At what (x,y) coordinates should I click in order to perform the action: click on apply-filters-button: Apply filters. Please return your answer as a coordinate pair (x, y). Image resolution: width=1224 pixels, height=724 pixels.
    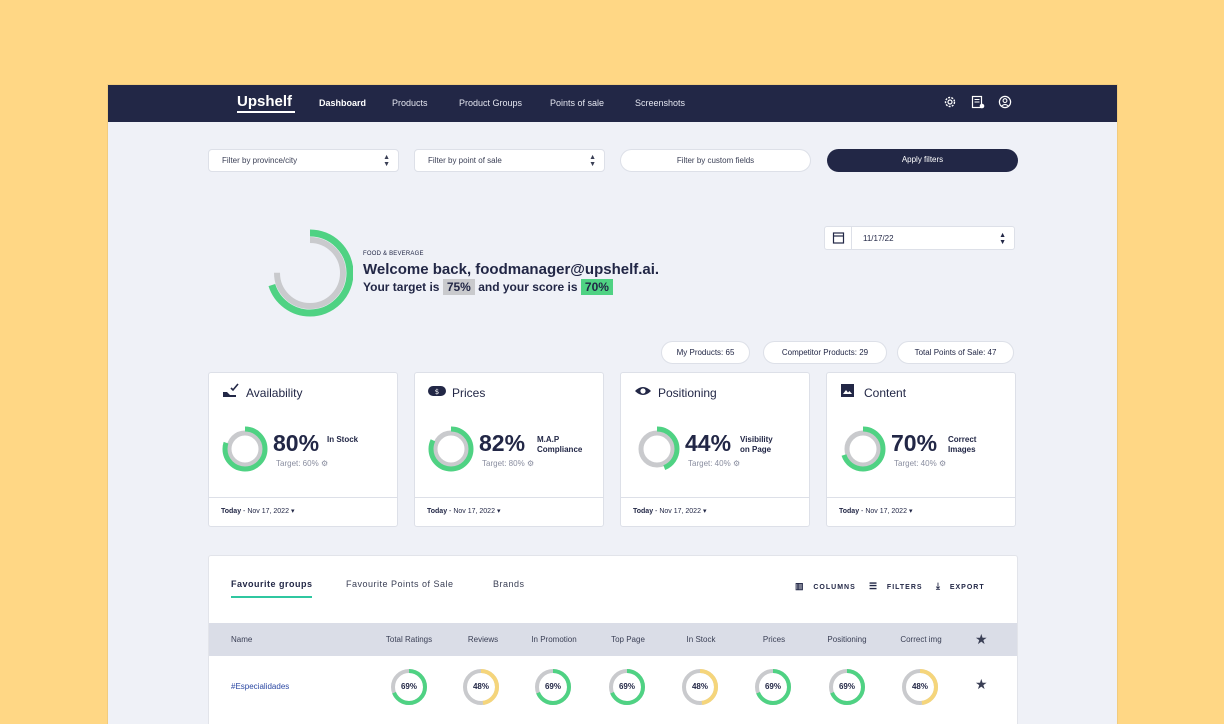
    Looking at the image, I should click on (922, 160).